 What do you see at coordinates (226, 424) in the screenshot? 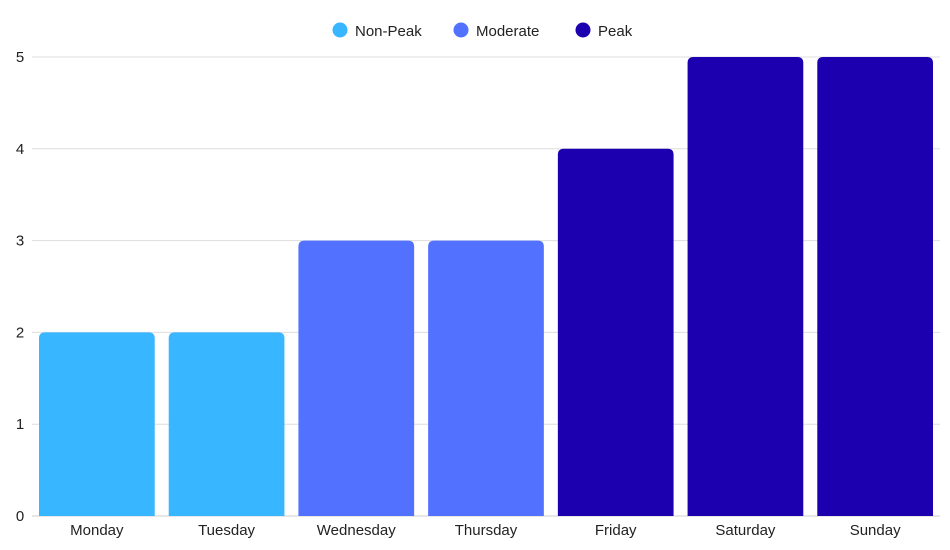
I see `bar-tuesday` at bounding box center [226, 424].